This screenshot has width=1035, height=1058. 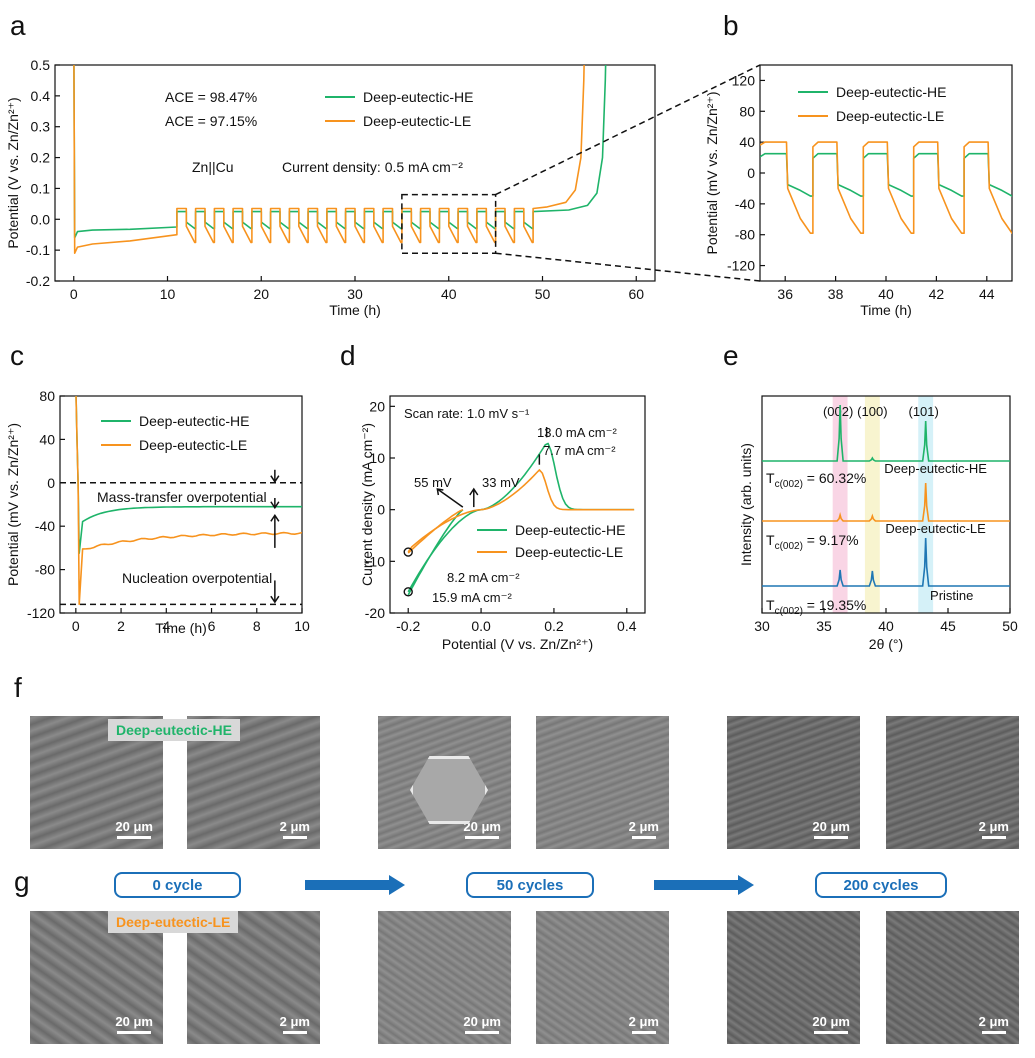 What do you see at coordinates (872, 411) in the screenshot?
I see `peak-label: (100)` at bounding box center [872, 411].